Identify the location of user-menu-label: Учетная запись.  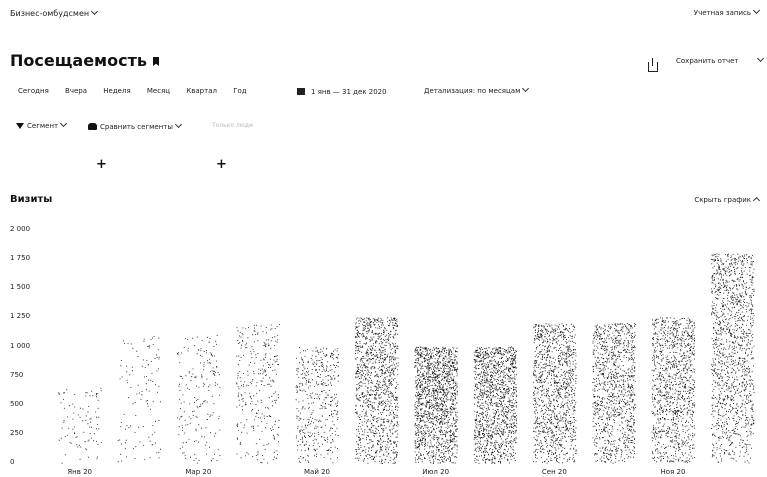
(722, 13).